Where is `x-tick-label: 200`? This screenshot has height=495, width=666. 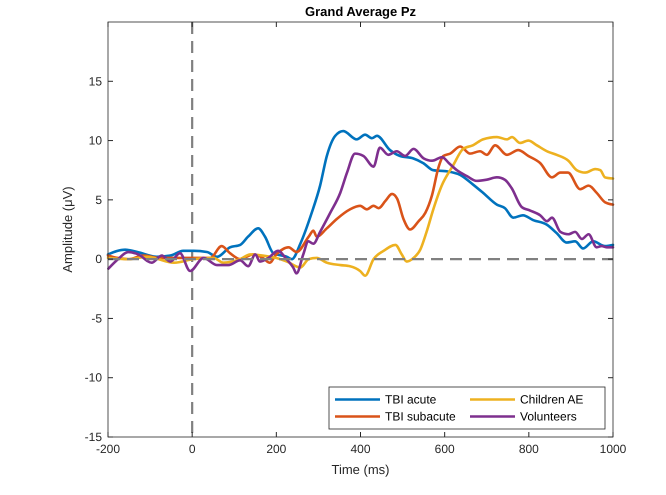 x-tick-label: 200 is located at coordinates (276, 449).